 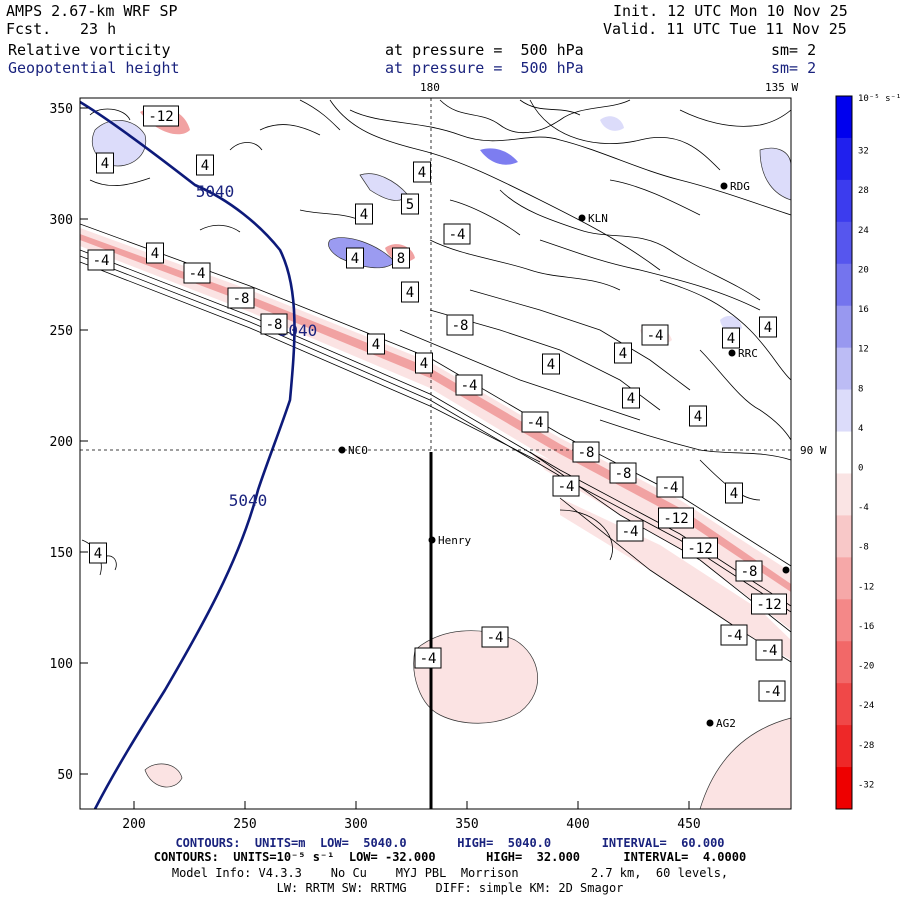 What do you see at coordinates (863, 231) in the screenshot?
I see `colorbar-tick-label: 24` at bounding box center [863, 231].